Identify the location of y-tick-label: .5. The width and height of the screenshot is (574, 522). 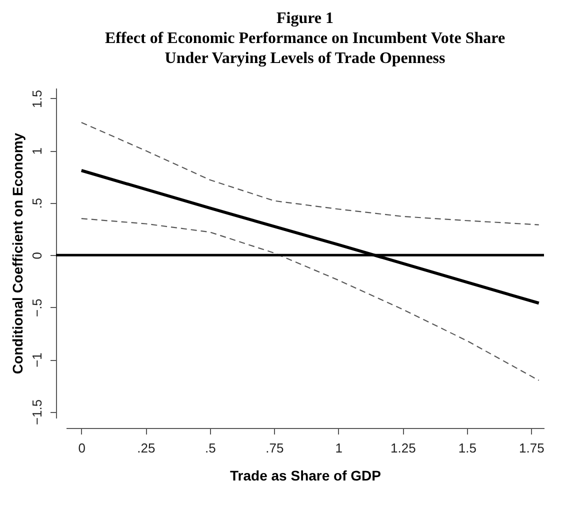
(37, 203).